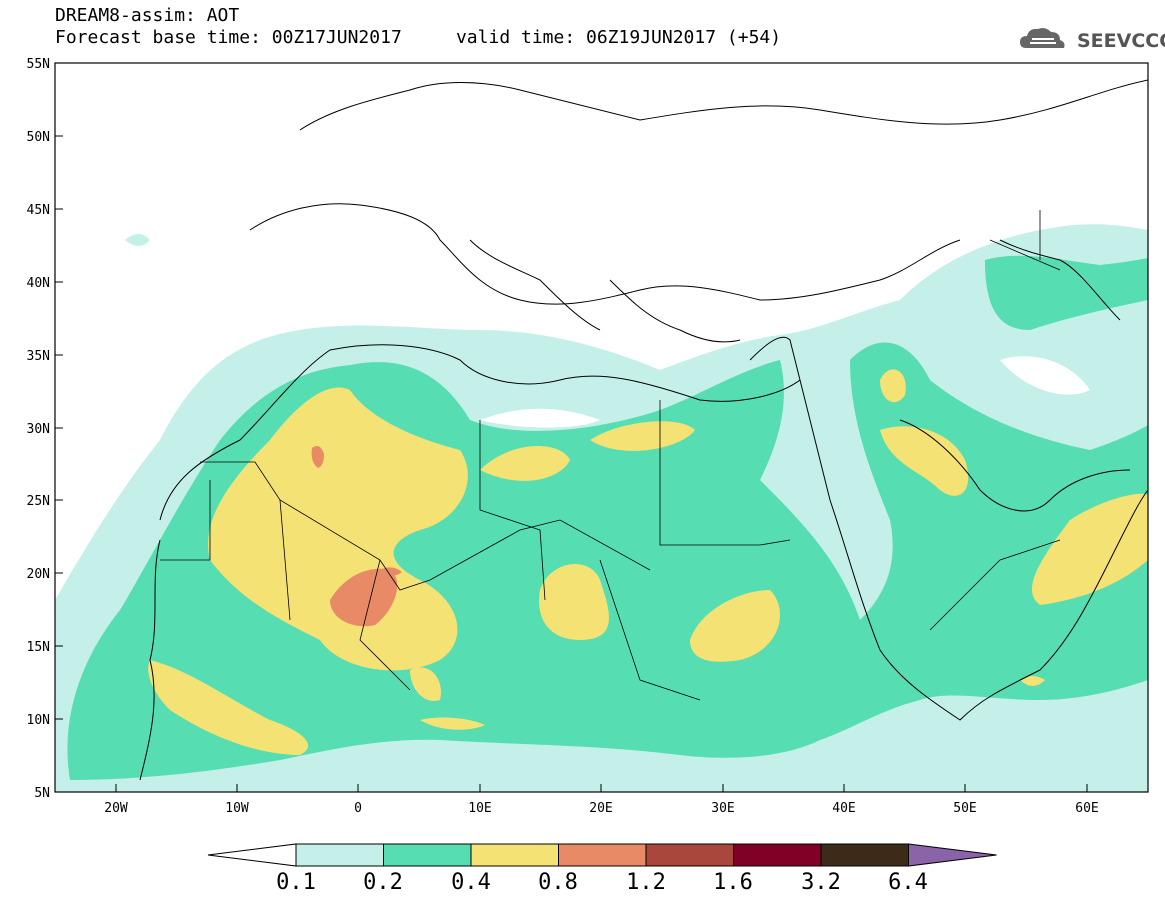  Describe the element at coordinates (38, 64) in the screenshot. I see `lat-label: 55N` at that location.